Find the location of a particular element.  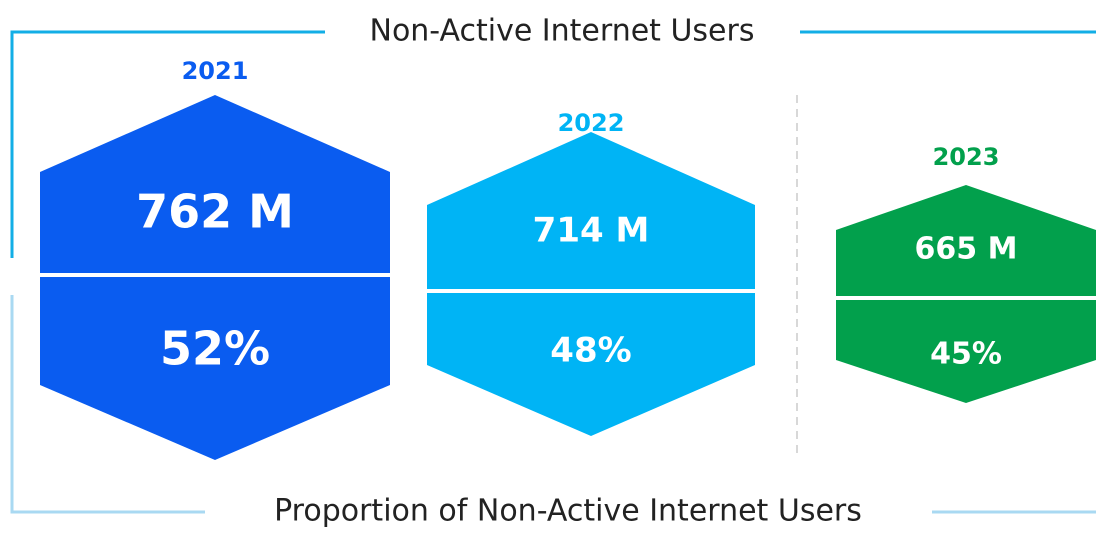

year-label: 2021 is located at coordinates (215, 71).